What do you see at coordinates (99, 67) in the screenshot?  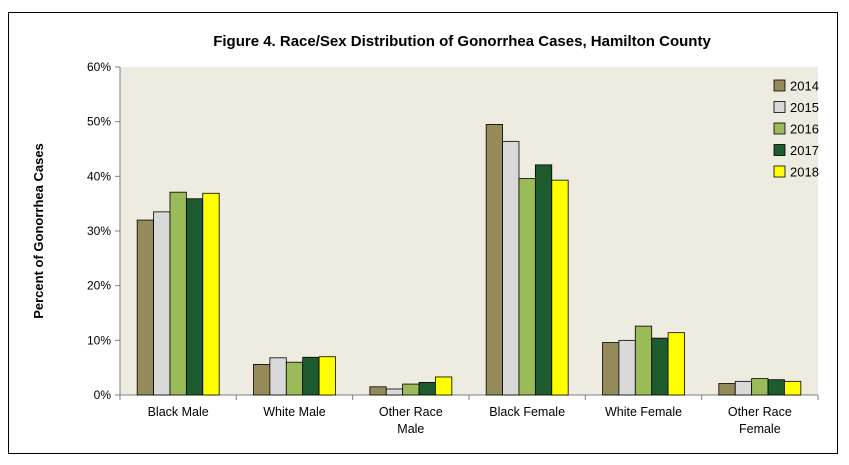 I see `y-tick-label: 60%` at bounding box center [99, 67].